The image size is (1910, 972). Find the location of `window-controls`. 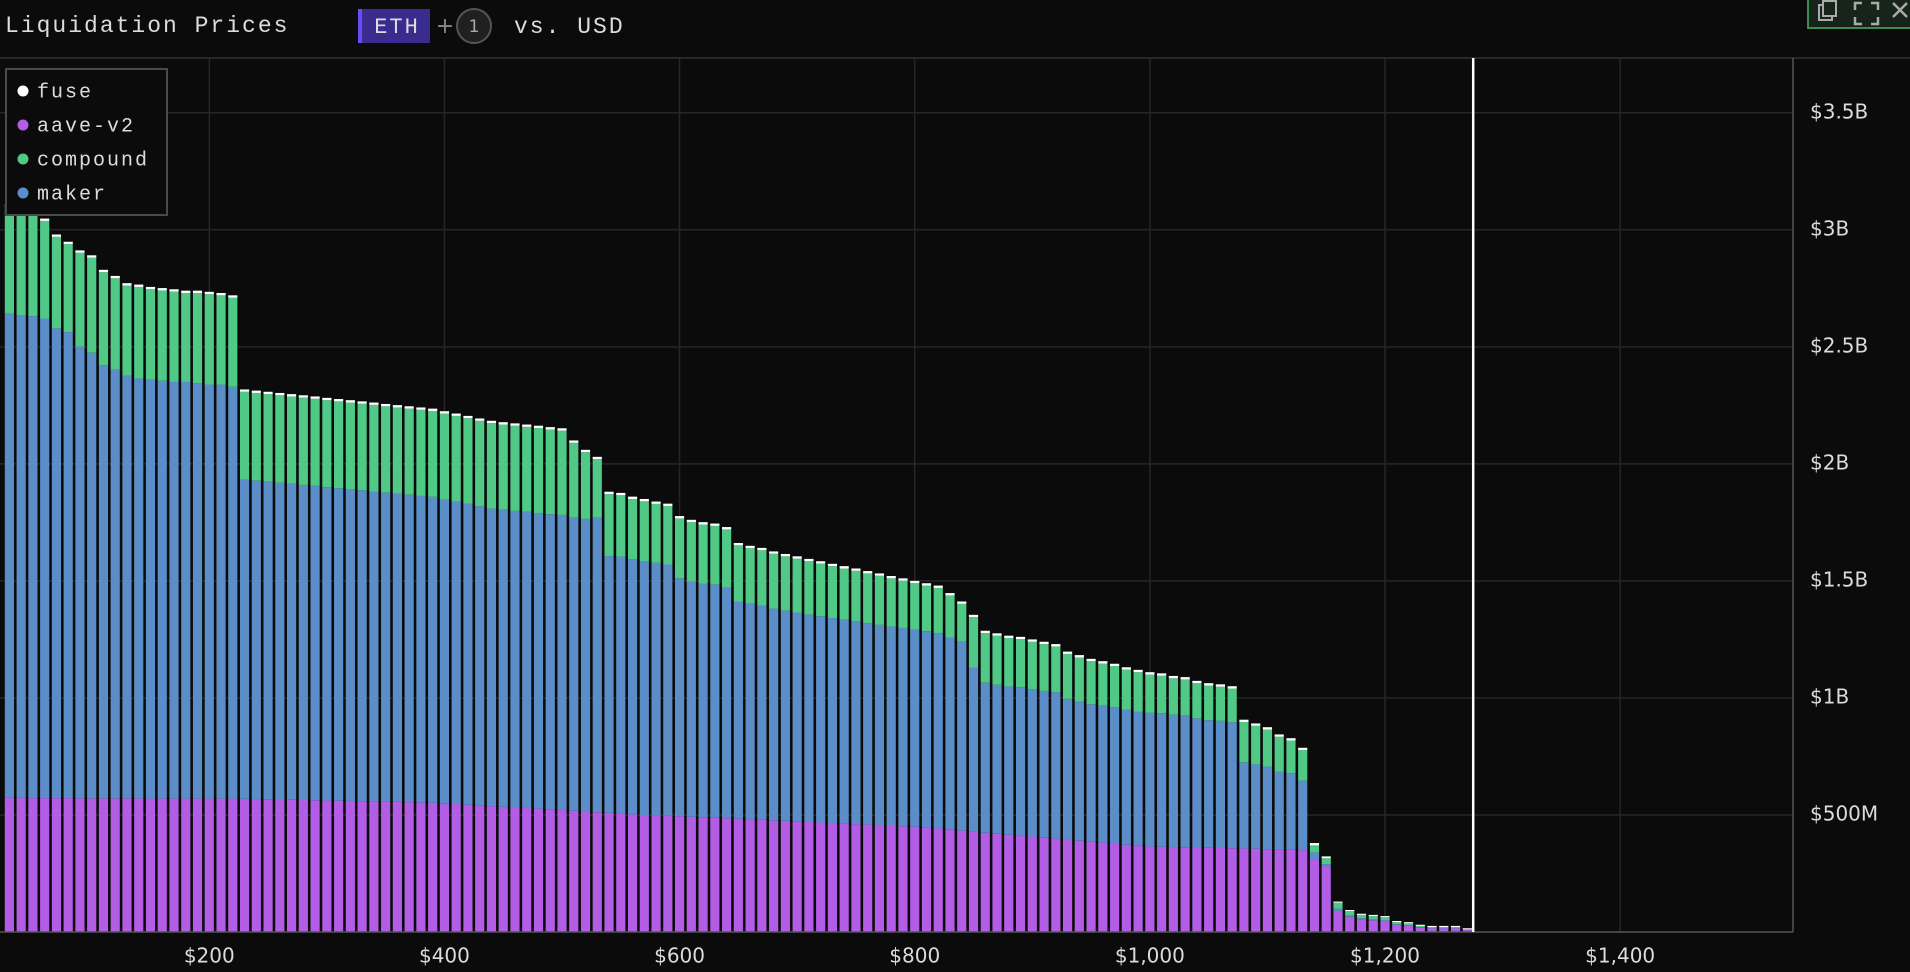

window-controls is located at coordinates (1858, 14).